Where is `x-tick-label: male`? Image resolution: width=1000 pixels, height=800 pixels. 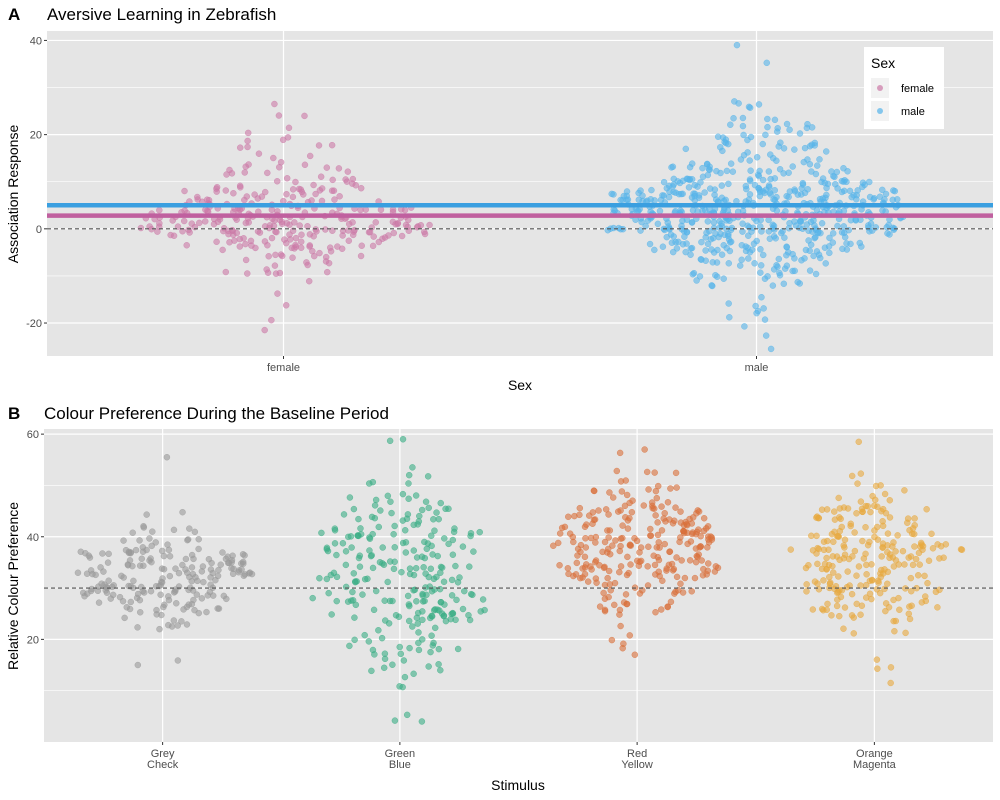
x-tick-label: male is located at coordinates (757, 368).